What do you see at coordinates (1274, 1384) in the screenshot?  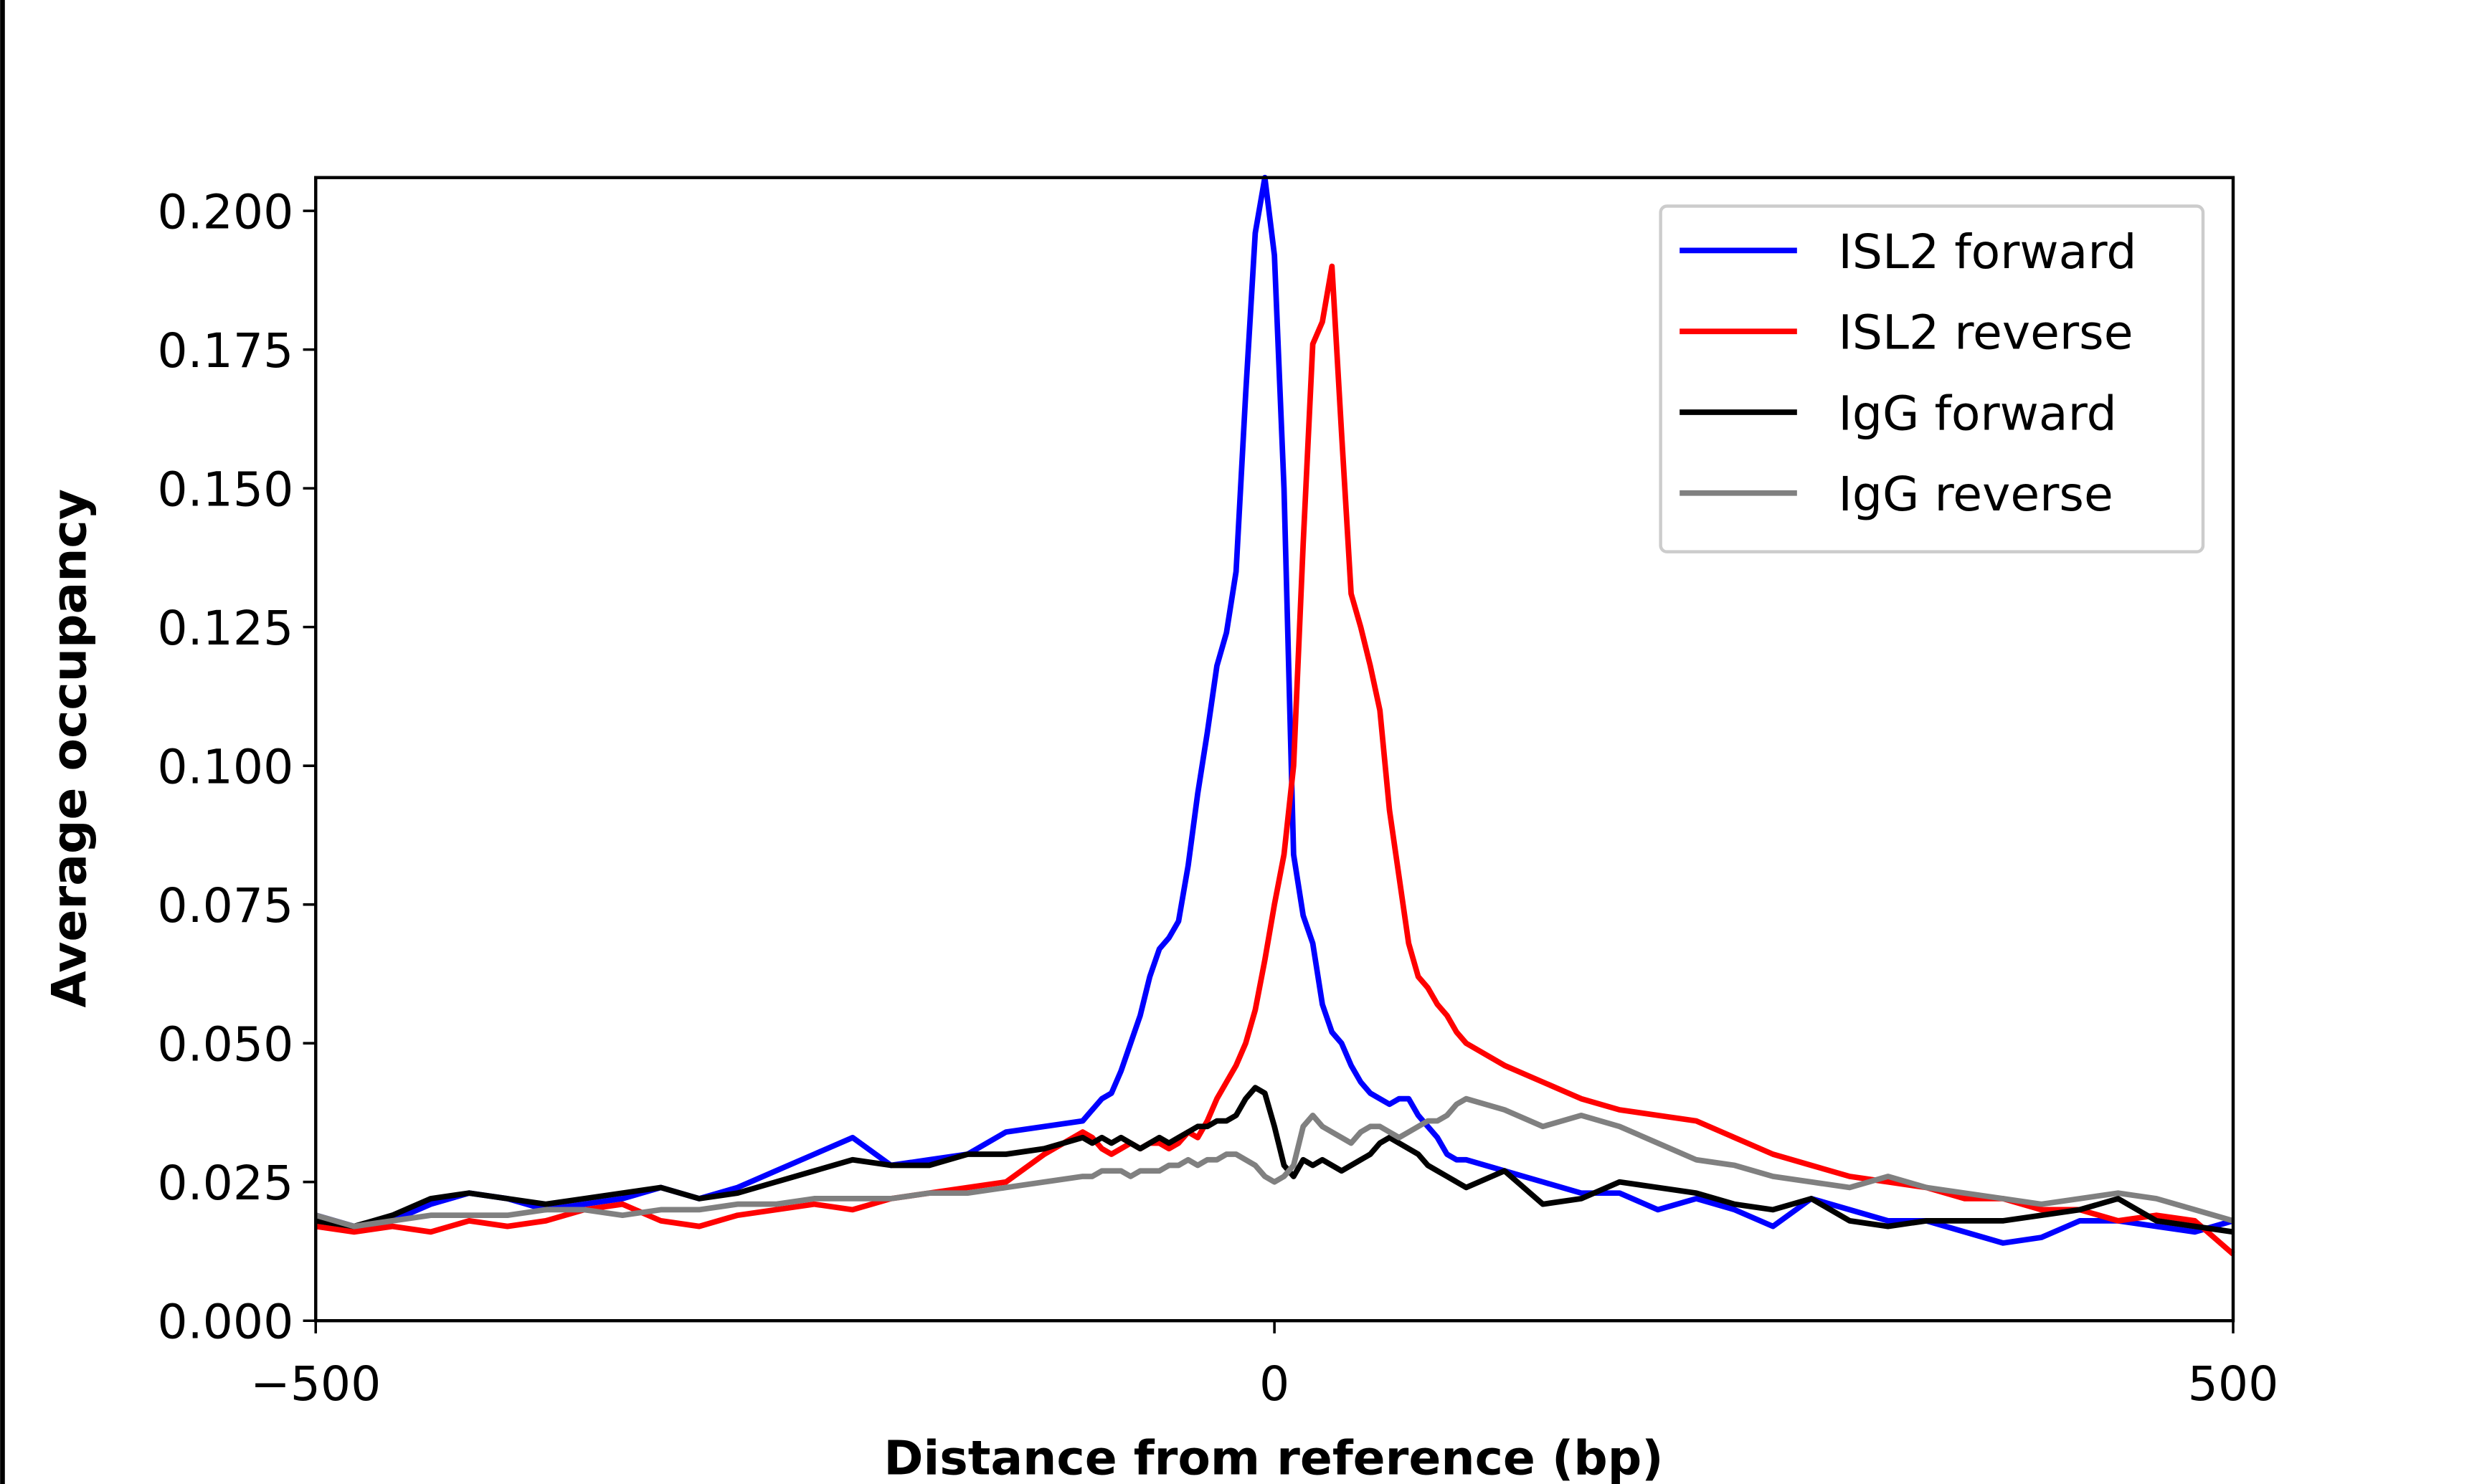 I see `x-tick-label: 0` at bounding box center [1274, 1384].